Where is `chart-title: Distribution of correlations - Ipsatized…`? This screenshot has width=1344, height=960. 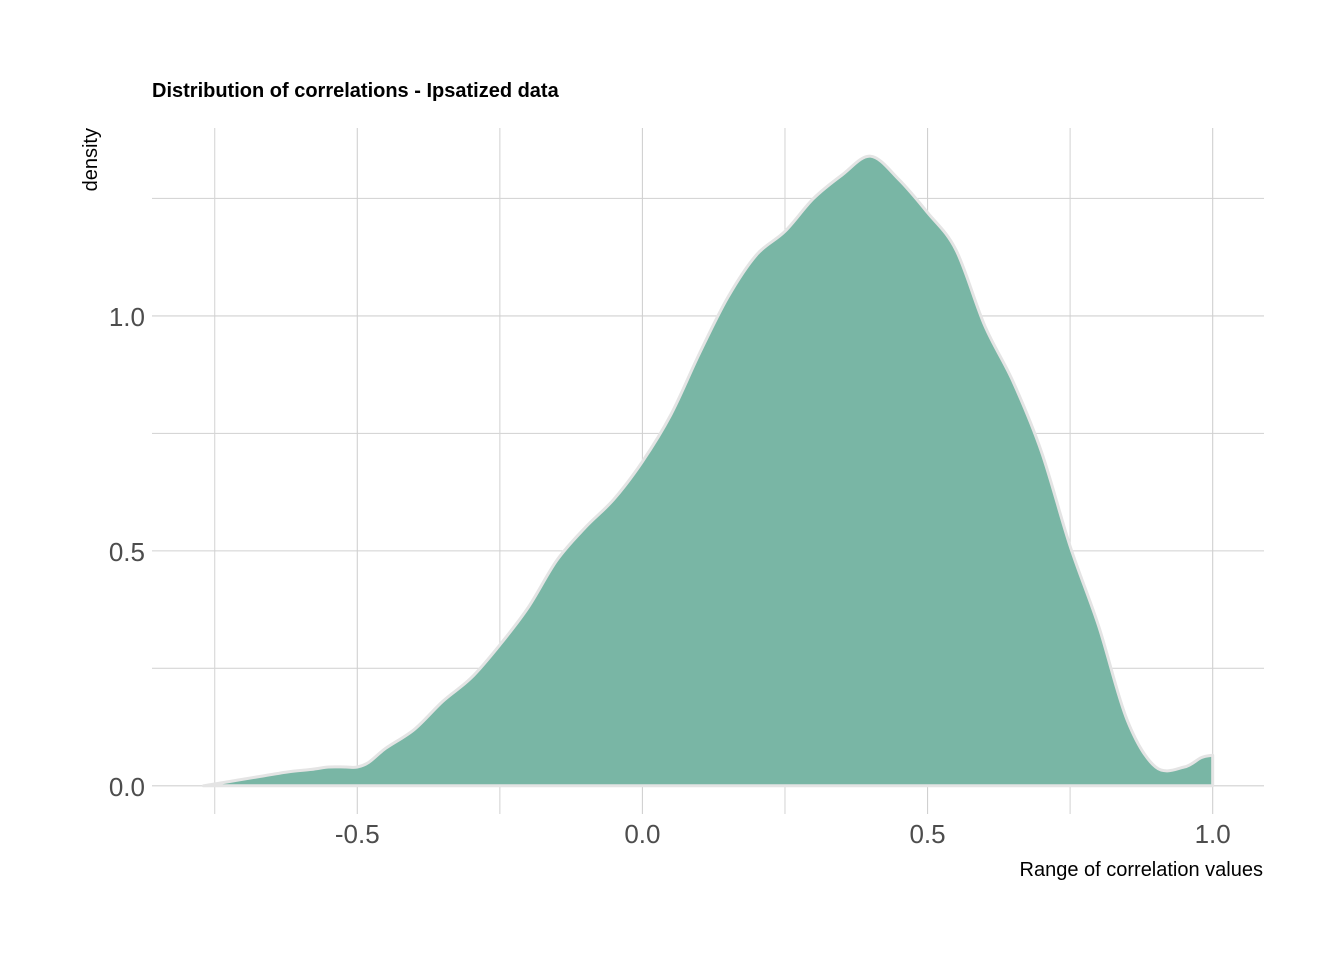
chart-title: Distribution of correlations - Ipsatized… is located at coordinates (356, 91).